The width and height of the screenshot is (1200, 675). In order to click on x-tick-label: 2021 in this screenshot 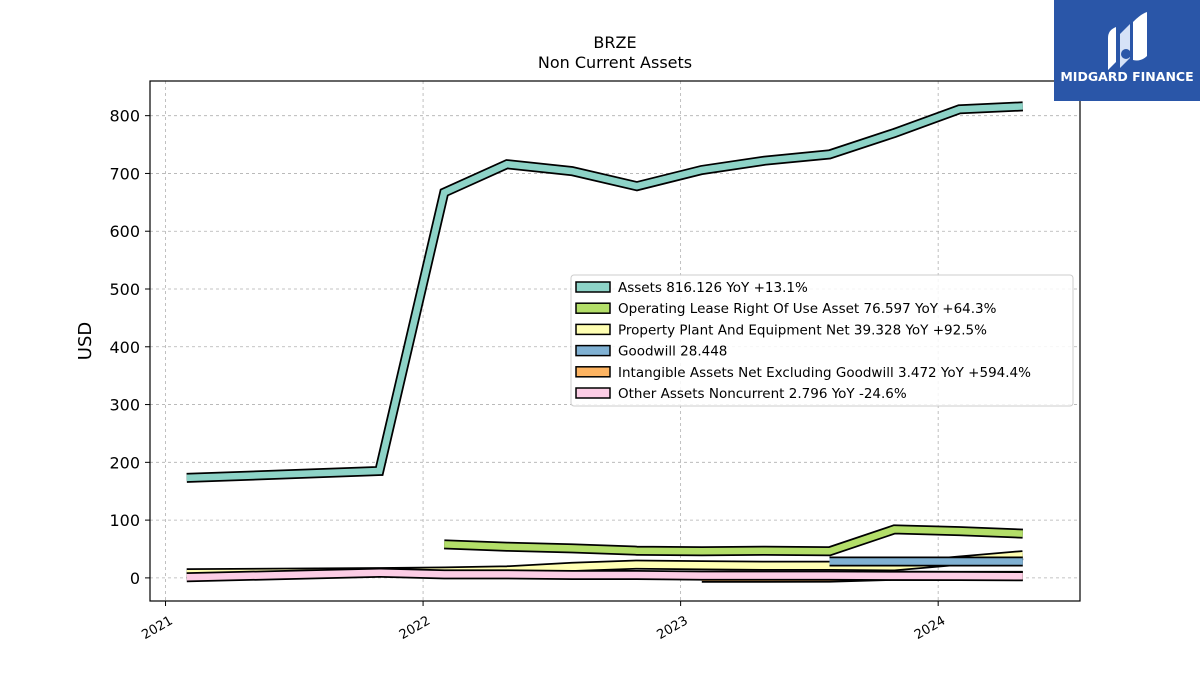, I will do `click(157, 628)`.